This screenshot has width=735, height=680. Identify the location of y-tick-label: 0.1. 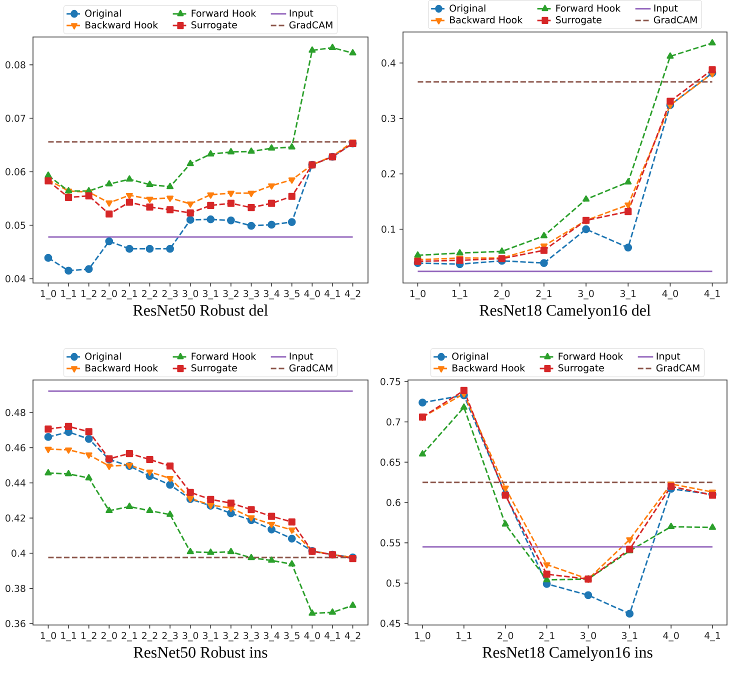
(389, 229).